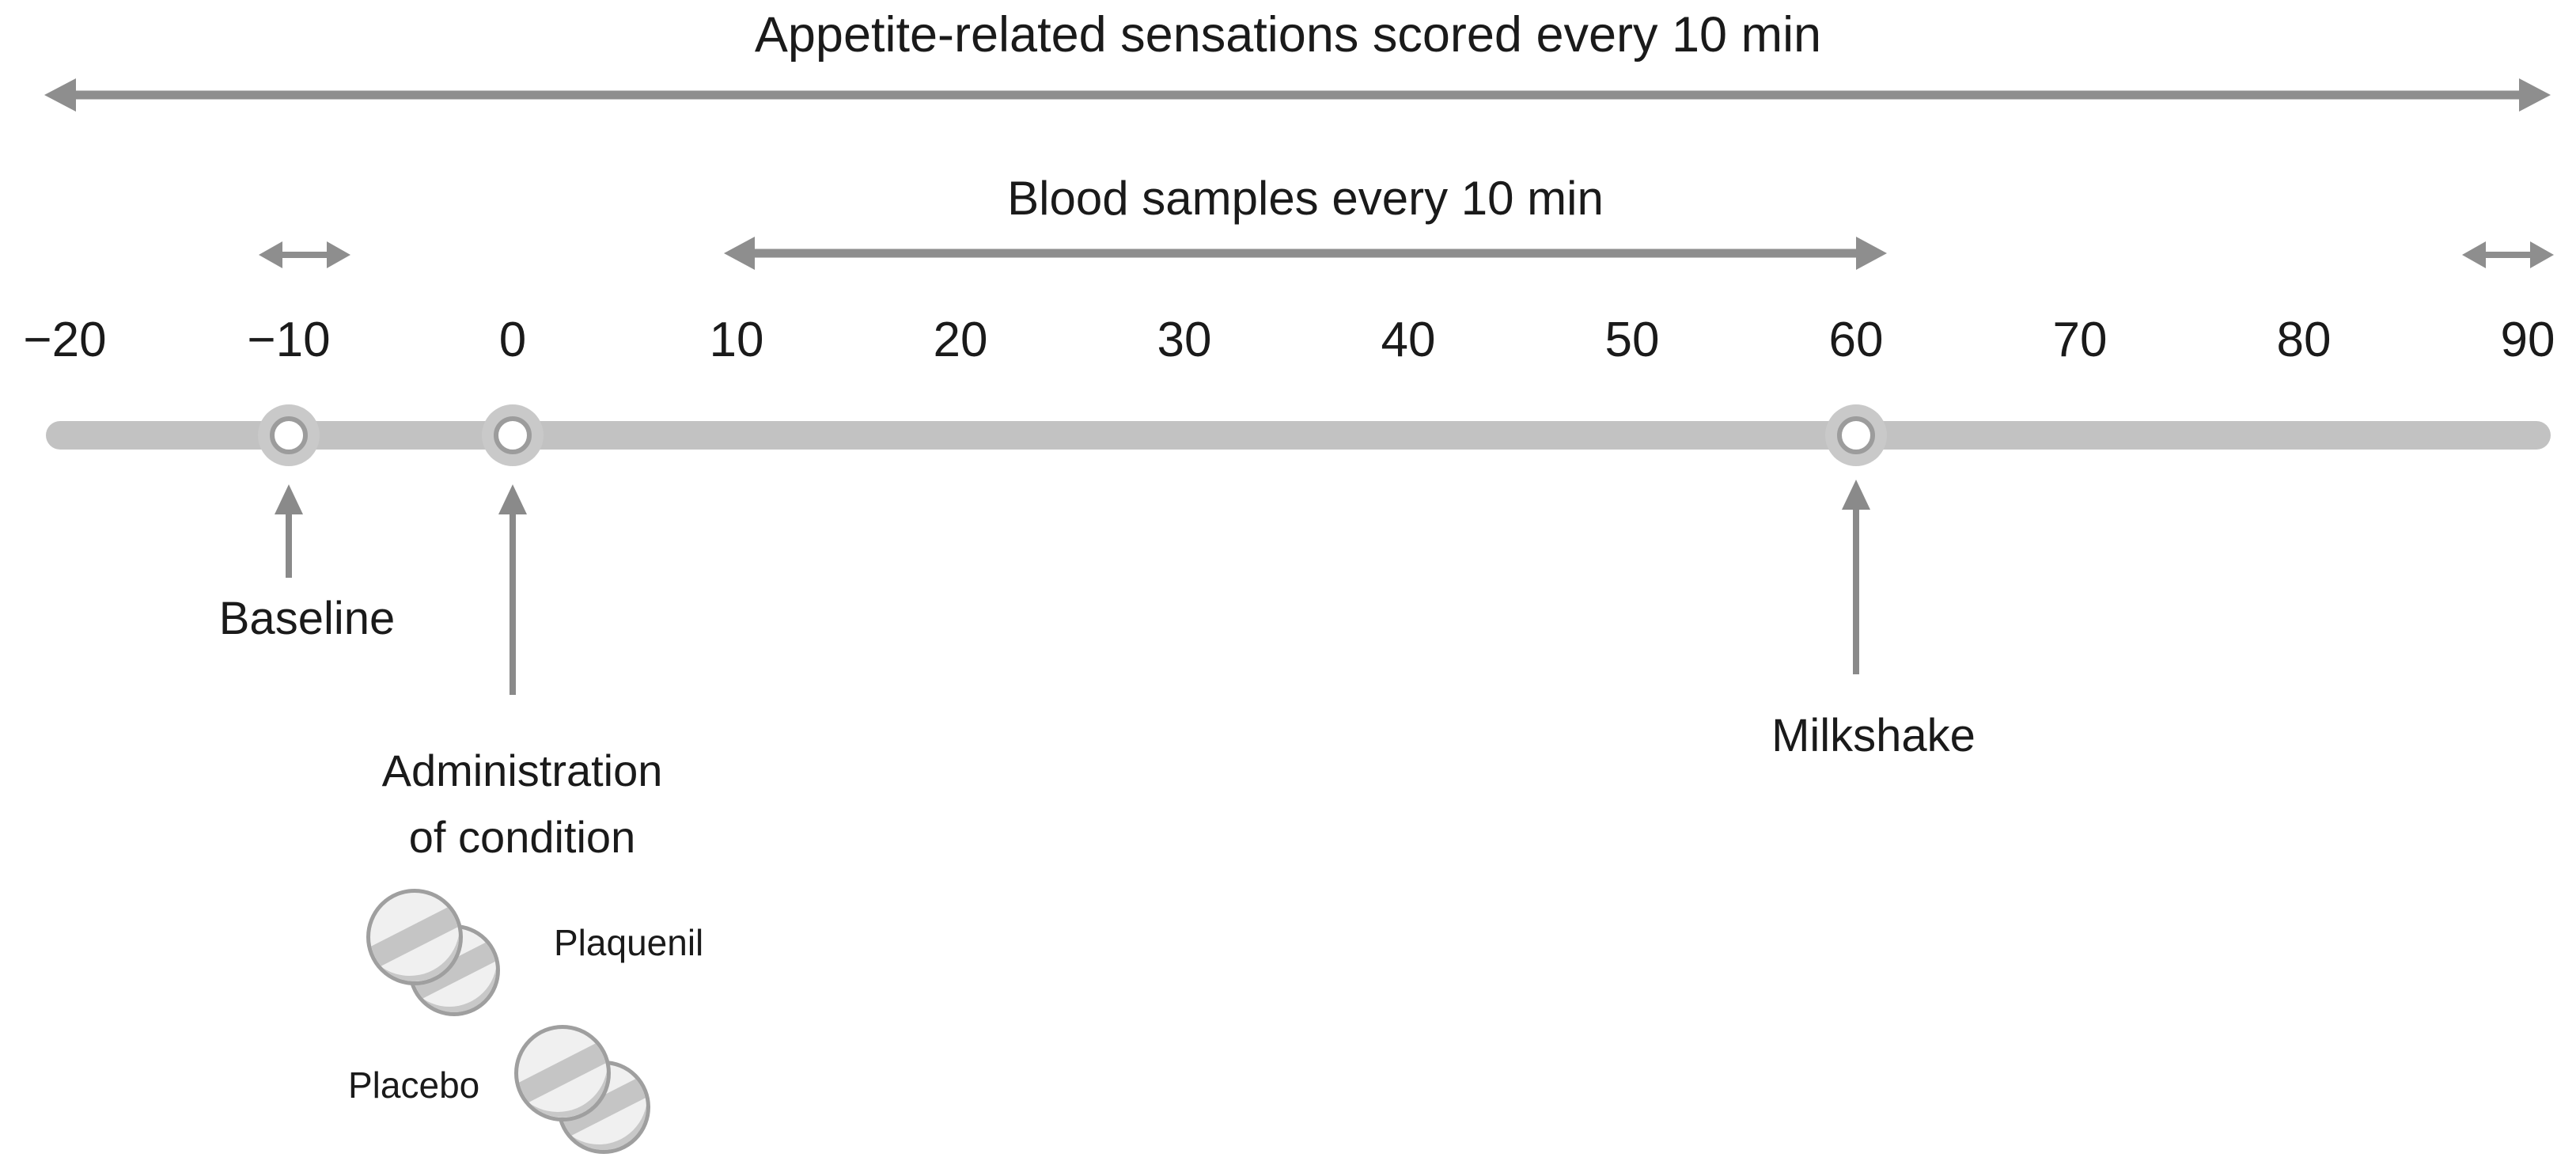  I want to click on administration-label: Administration of condition, so click(522, 804).